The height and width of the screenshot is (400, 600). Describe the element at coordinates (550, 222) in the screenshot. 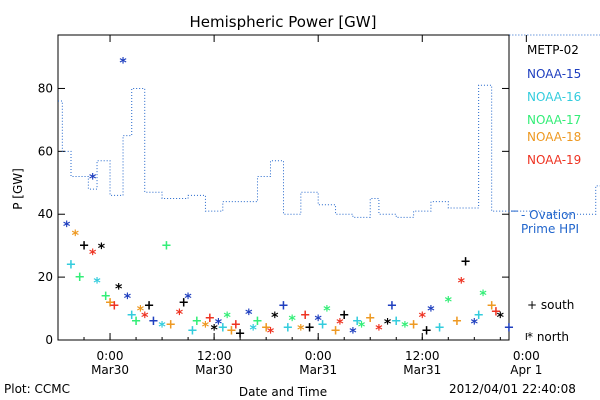

I see `legend-item-ovation: - Ovation Prime HPI` at that location.